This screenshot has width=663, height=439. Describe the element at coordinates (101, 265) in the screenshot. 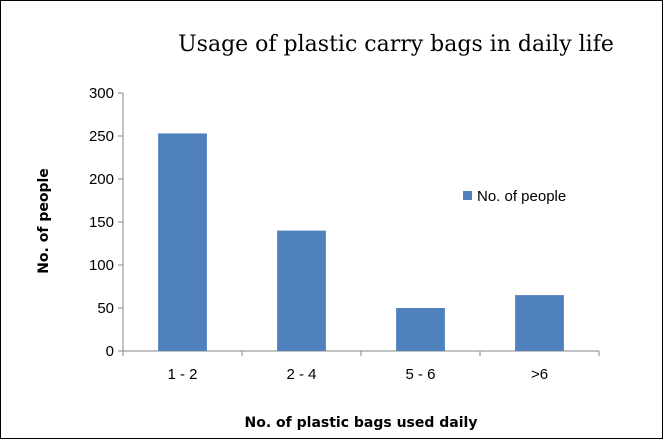

I see `y-tick-label: 100` at that location.